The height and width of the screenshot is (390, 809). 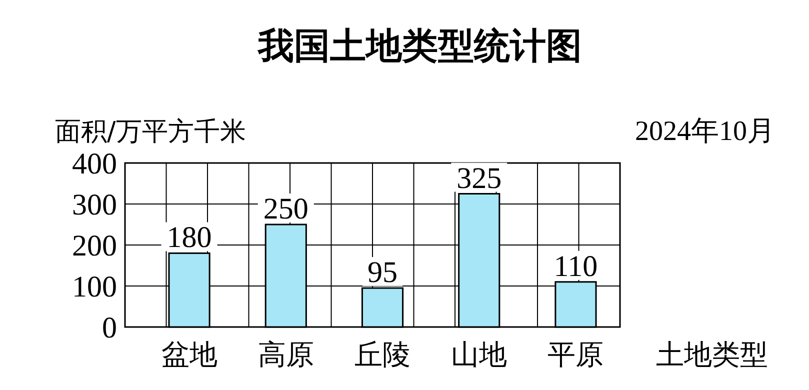 What do you see at coordinates (383, 273) in the screenshot?
I see `data-label: 95` at bounding box center [383, 273].